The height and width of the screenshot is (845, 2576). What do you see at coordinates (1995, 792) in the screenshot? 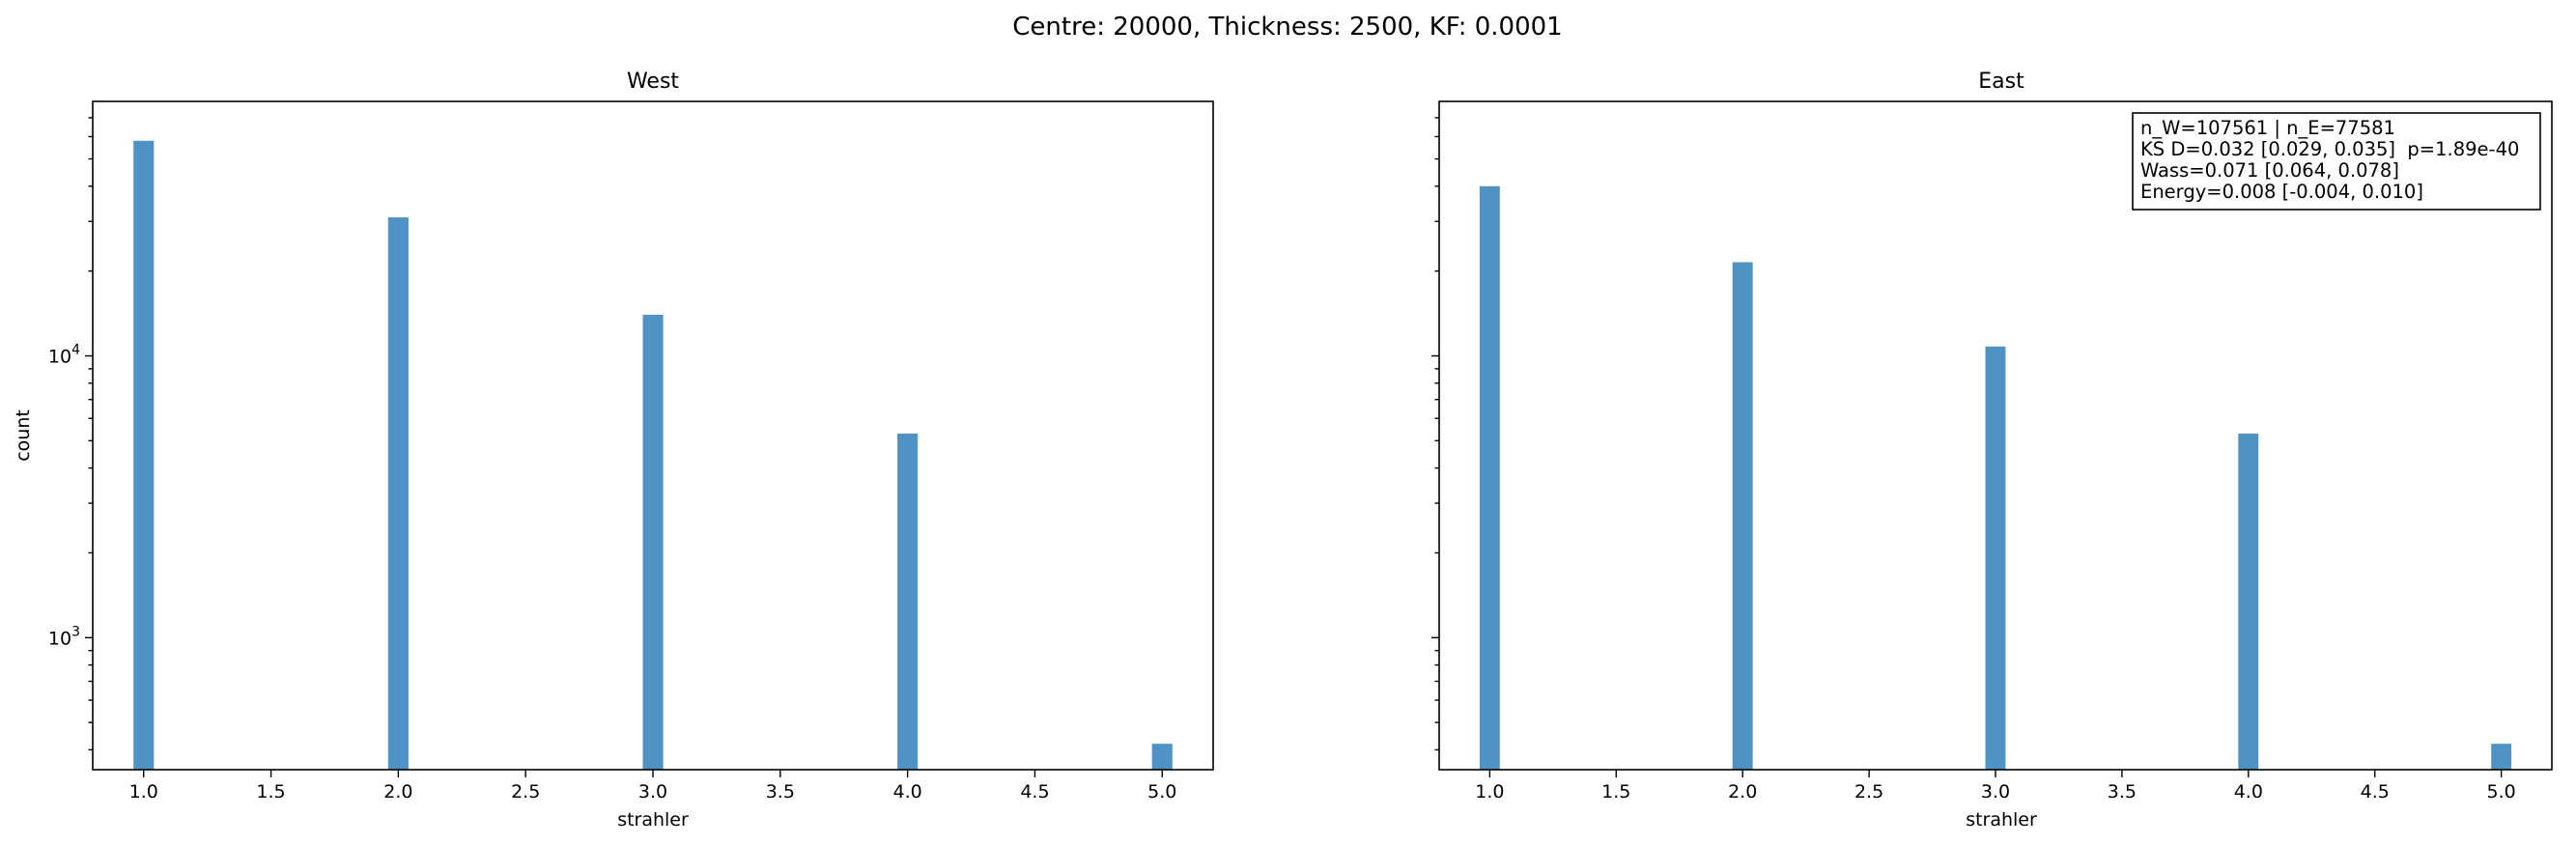
I see `east-x-tick-label: 3.0` at bounding box center [1995, 792].